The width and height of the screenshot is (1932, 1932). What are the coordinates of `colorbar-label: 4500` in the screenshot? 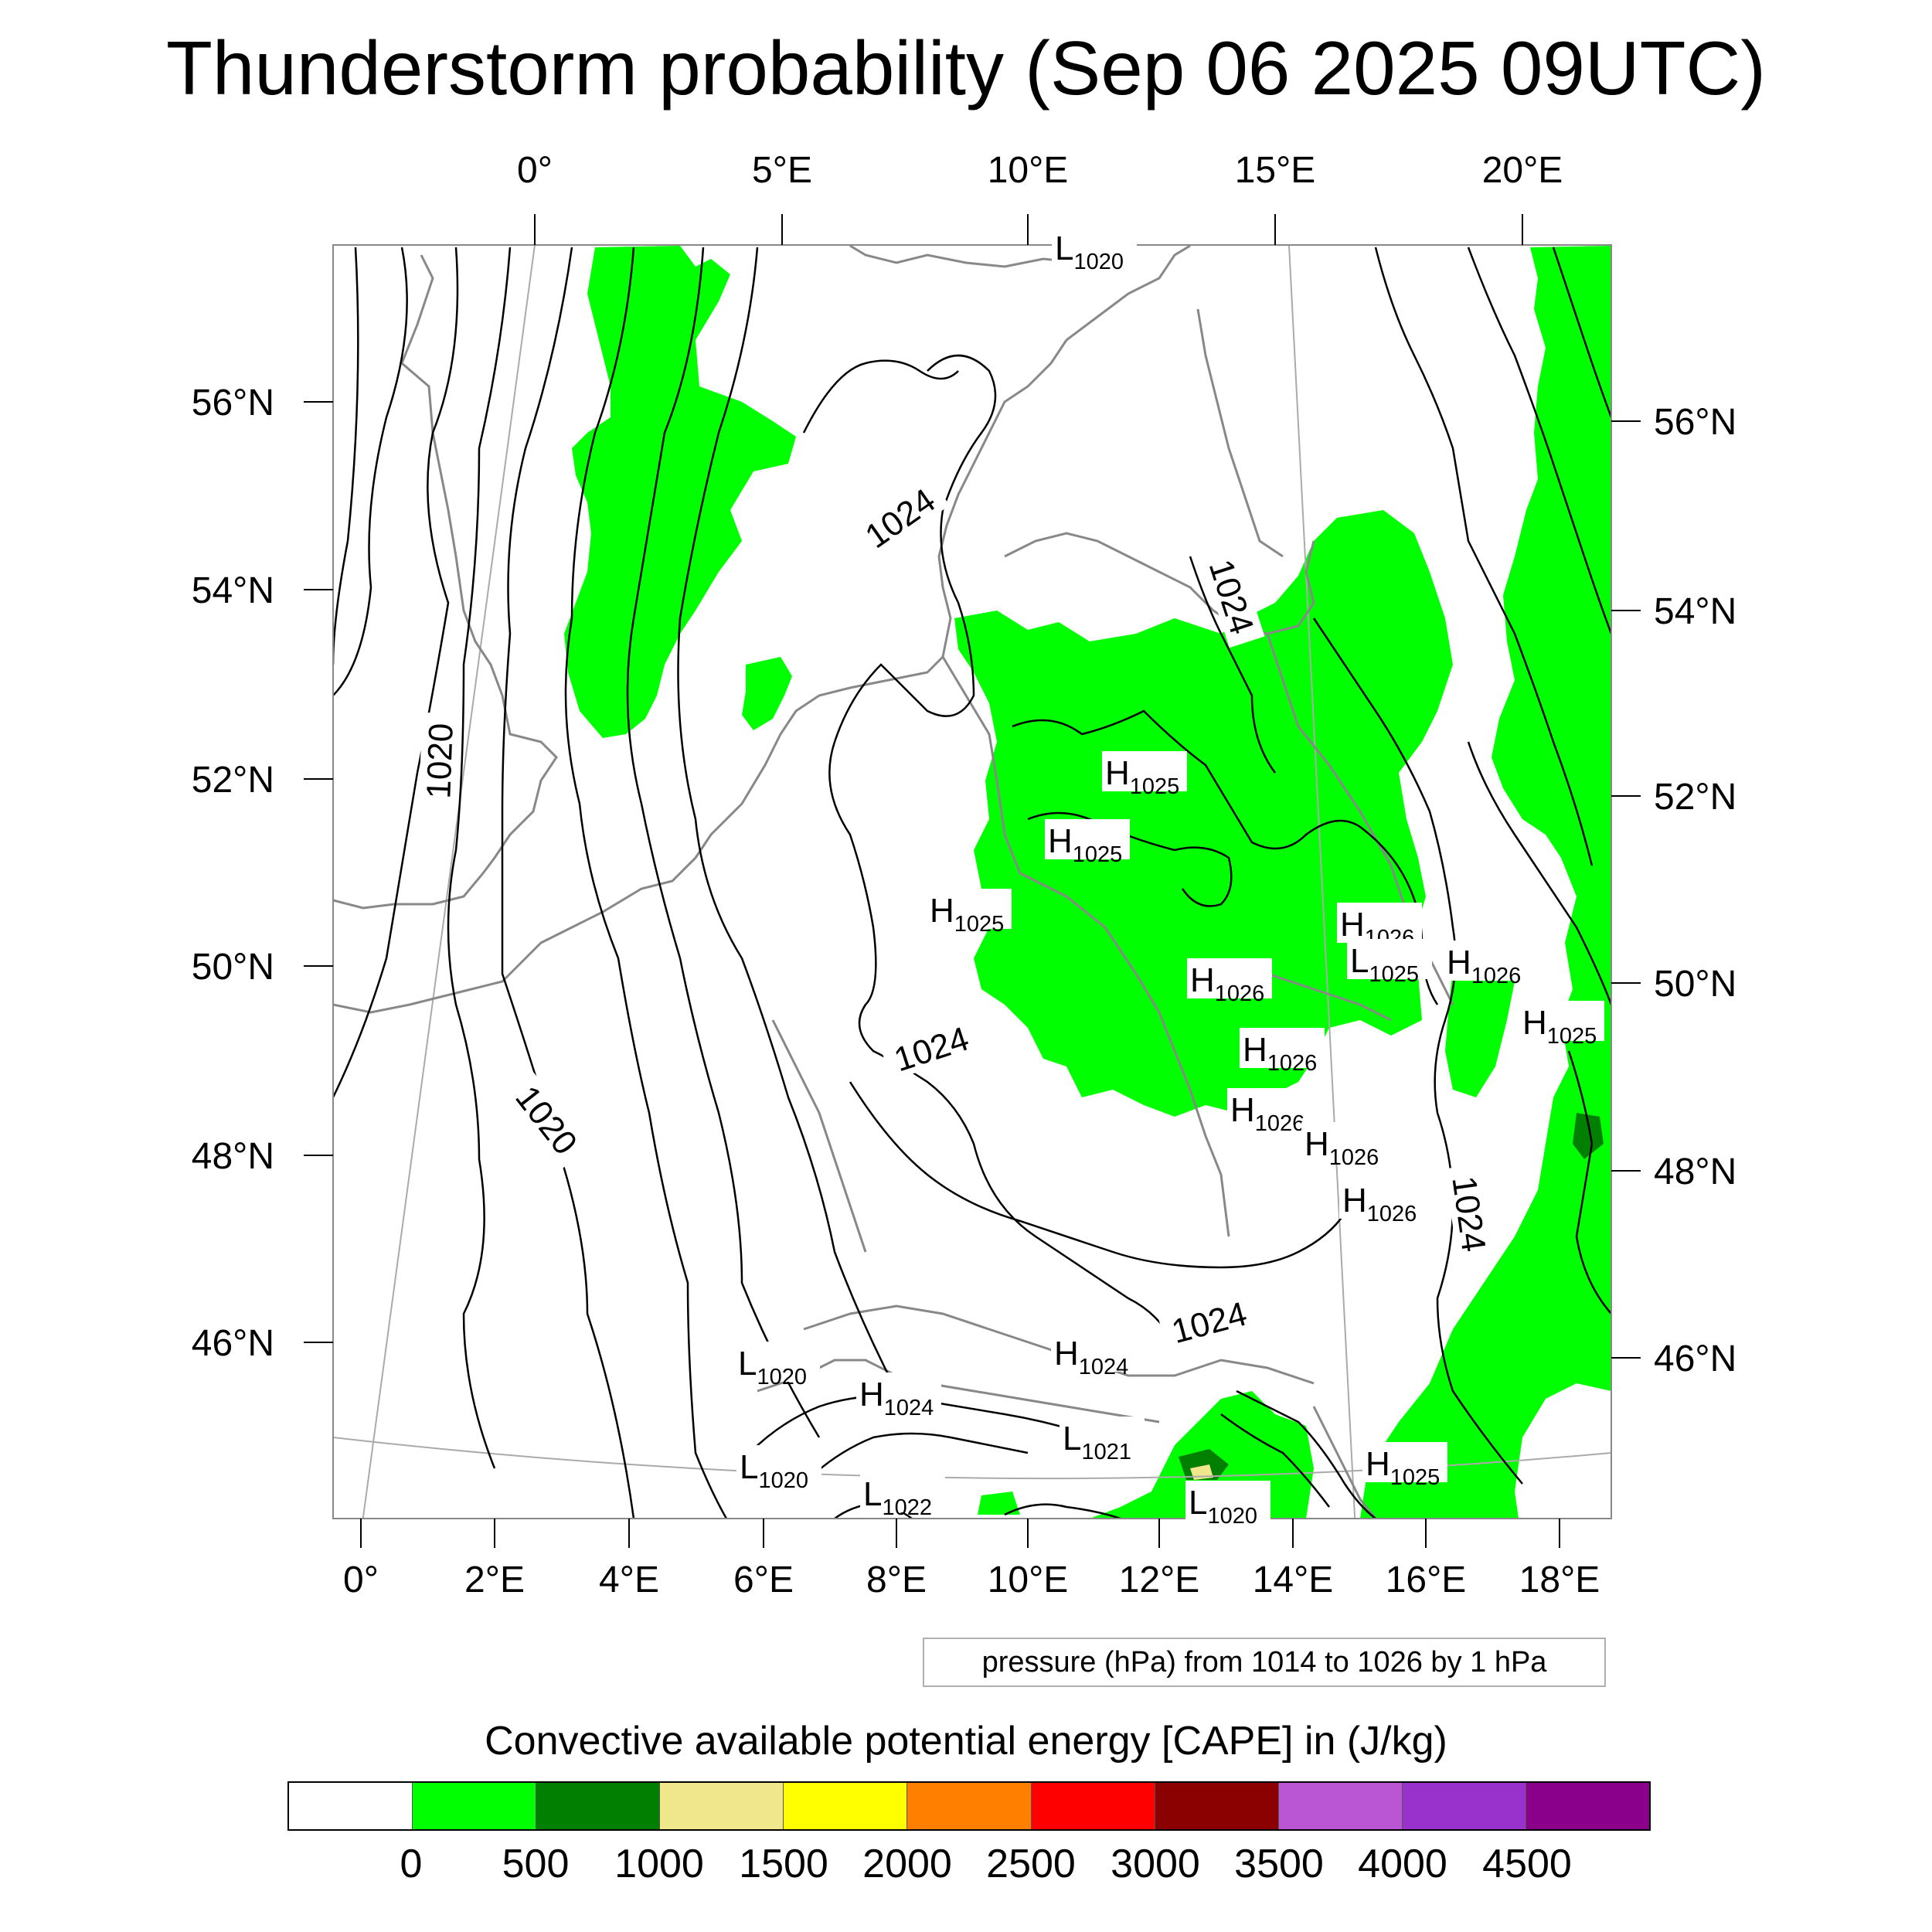 It's located at (1527, 1864).